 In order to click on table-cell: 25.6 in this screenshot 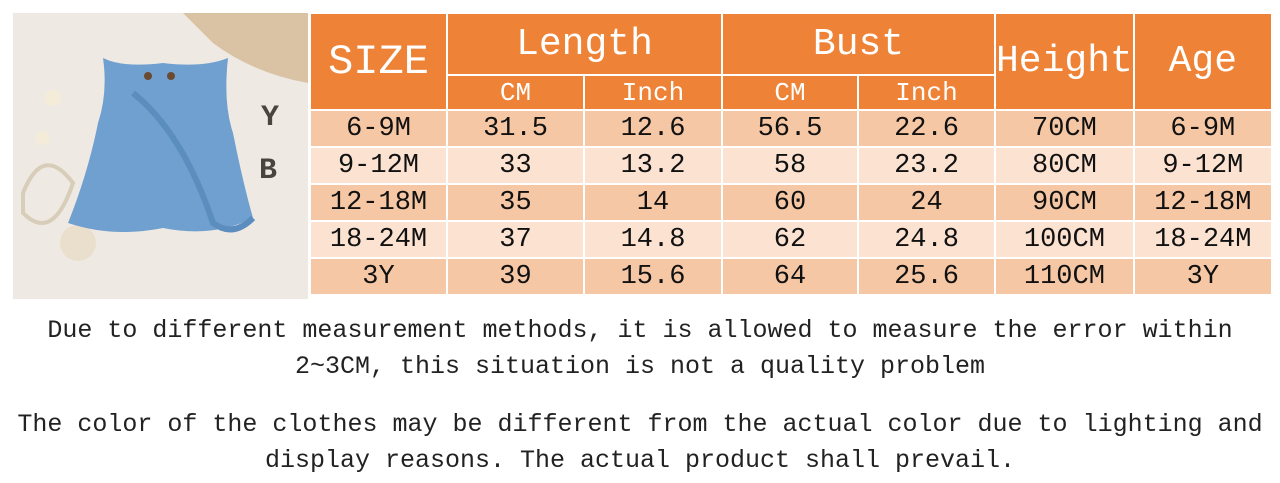, I will do `click(926, 276)`.